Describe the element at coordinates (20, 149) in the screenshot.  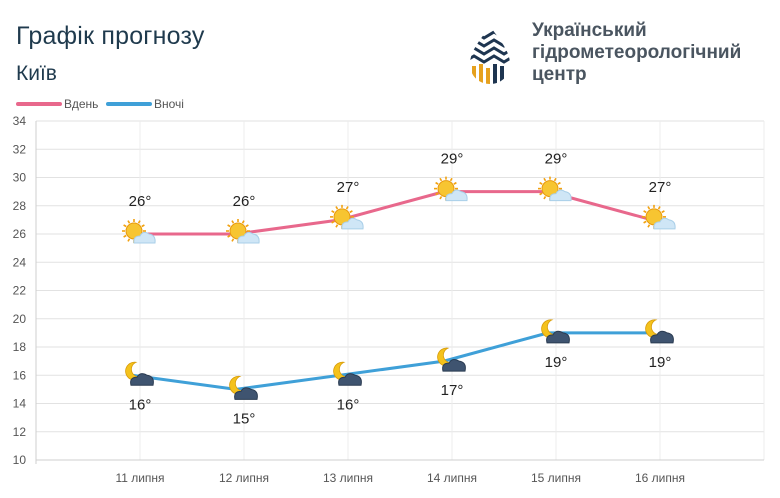
I see `y-tick-label: 32` at that location.